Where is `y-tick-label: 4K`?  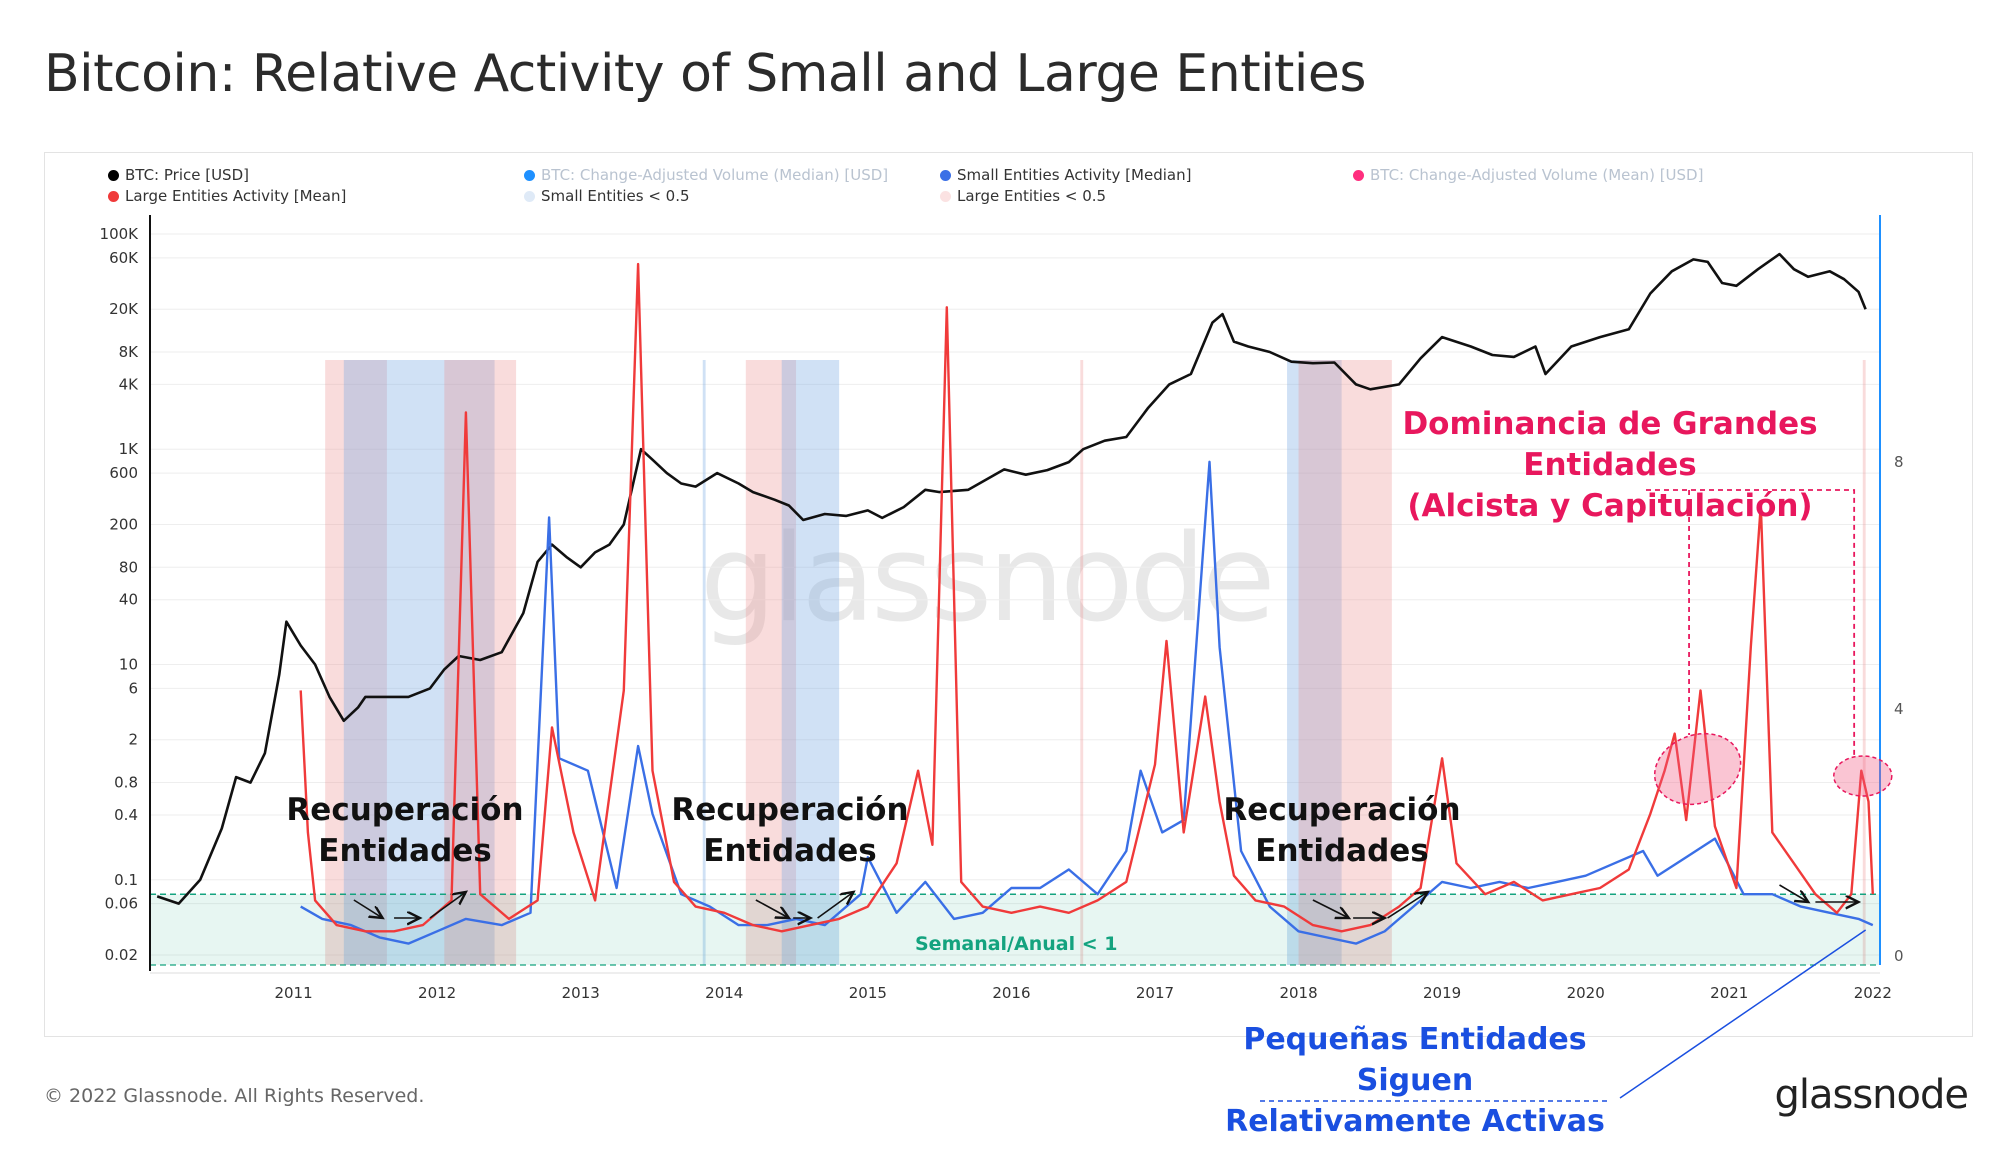 y-tick-label: 4K is located at coordinates (129, 384).